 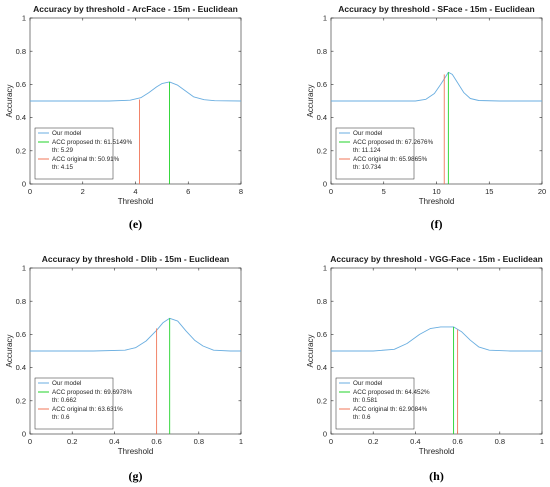 What do you see at coordinates (92, 392) in the screenshot?
I see `legend-entry: ACC proposed th: 69.6978%` at bounding box center [92, 392].